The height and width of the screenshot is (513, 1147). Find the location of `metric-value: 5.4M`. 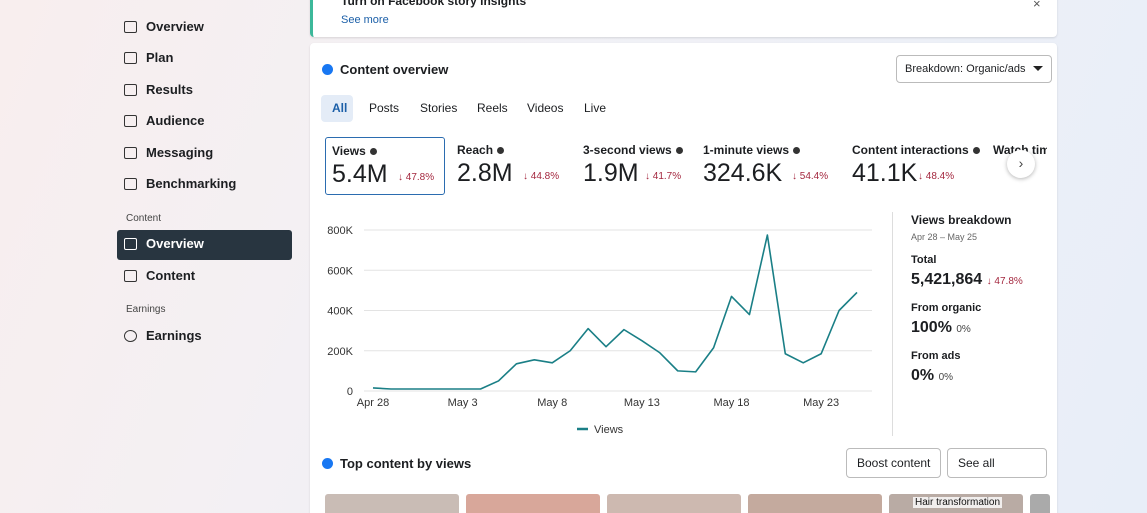

metric-value: 5.4M is located at coordinates (360, 174).